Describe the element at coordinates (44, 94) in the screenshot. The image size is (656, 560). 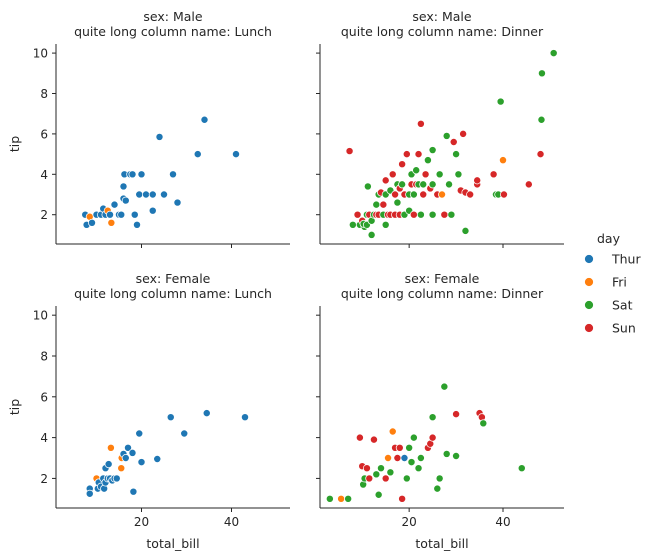
I see `y-tick-label: 8` at that location.